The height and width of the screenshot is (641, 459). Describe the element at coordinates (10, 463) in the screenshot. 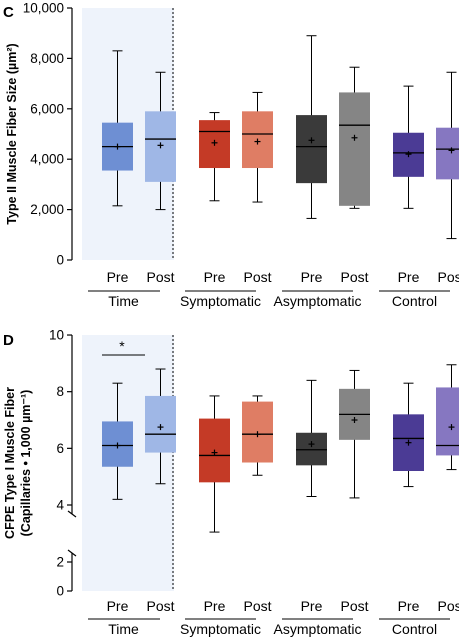

I see `panel-d-y-axis-label-line1: CFPE Type I Muscle Fiber` at that location.